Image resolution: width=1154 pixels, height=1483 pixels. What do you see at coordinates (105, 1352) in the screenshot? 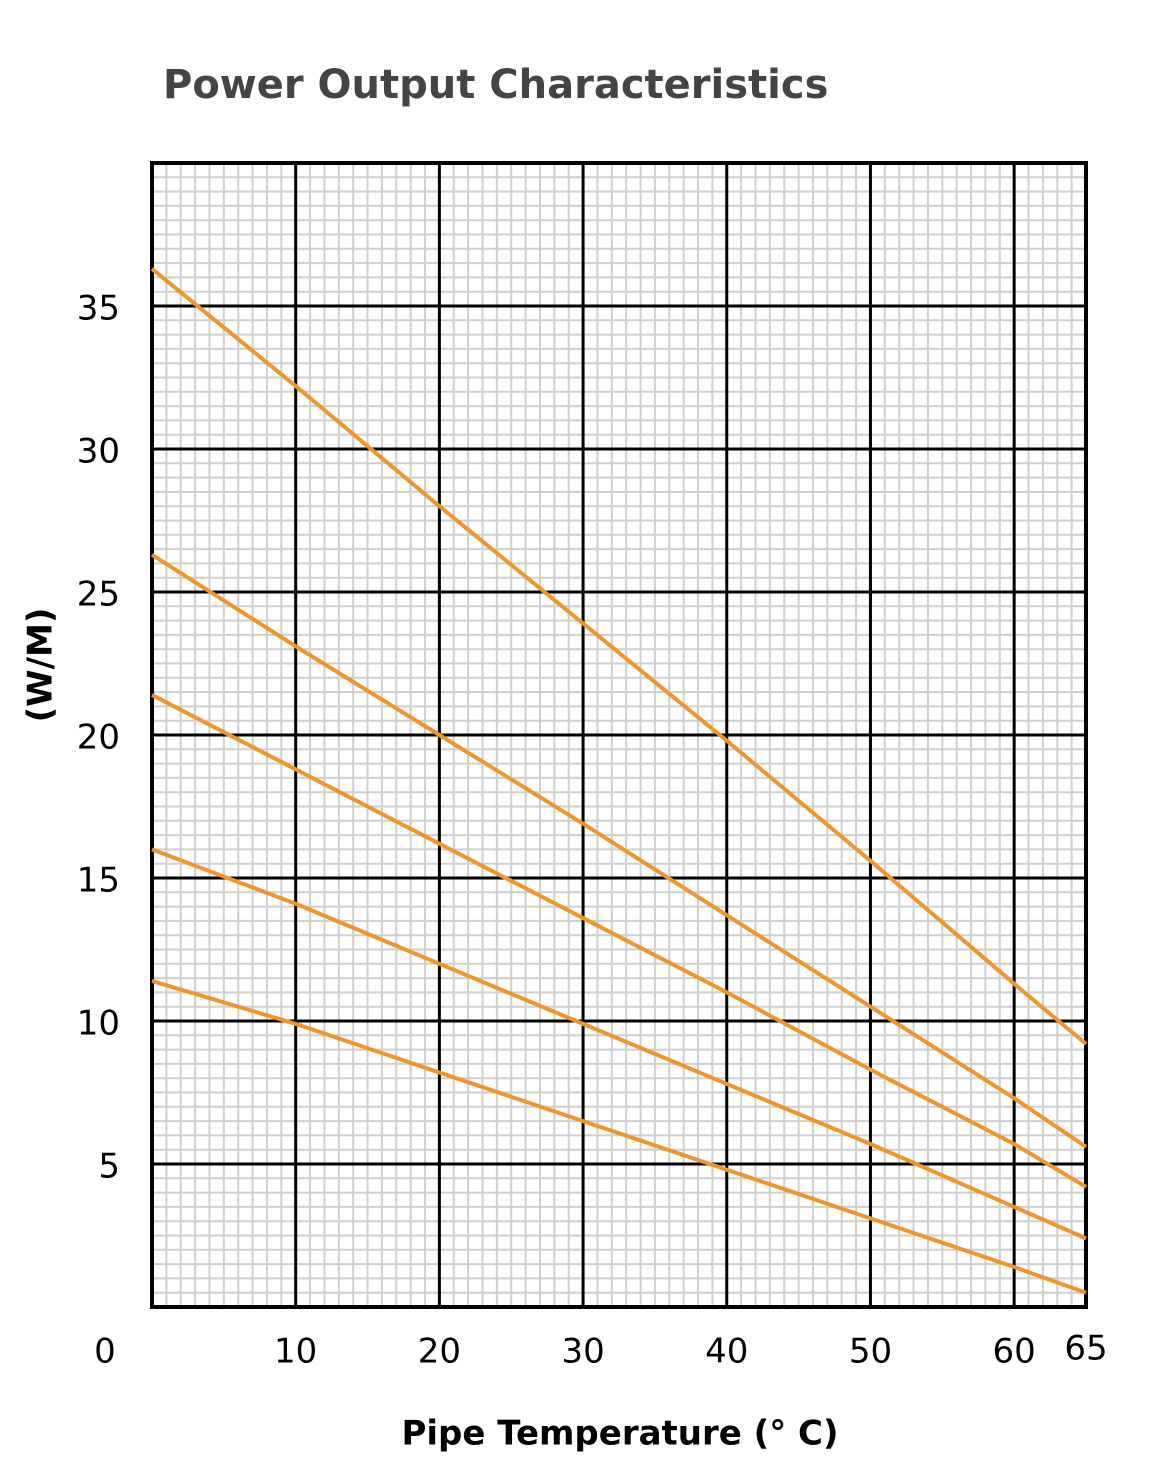
I see `x-tick-label: 0` at bounding box center [105, 1352].